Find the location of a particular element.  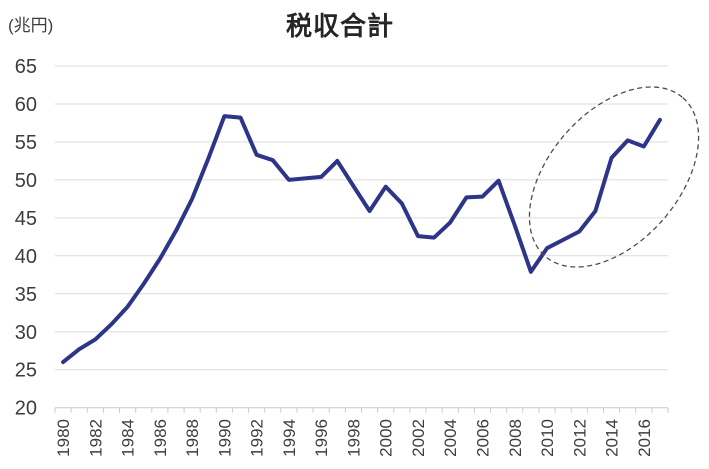

x-axis-tick-label: 1992 is located at coordinates (257, 438).